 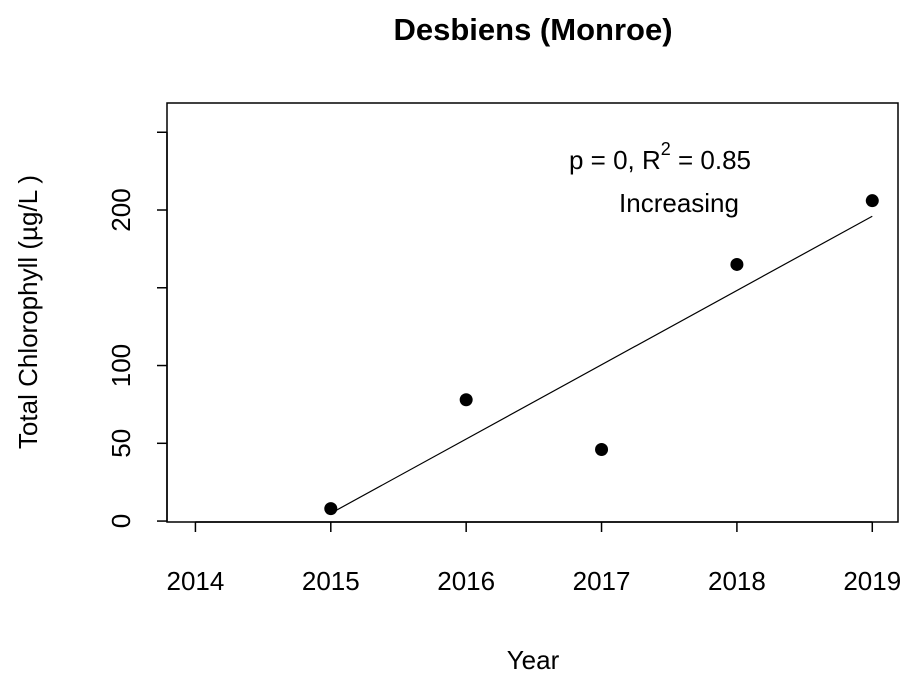 What do you see at coordinates (121, 365) in the screenshot?
I see `y-tick-label: 100` at bounding box center [121, 365].